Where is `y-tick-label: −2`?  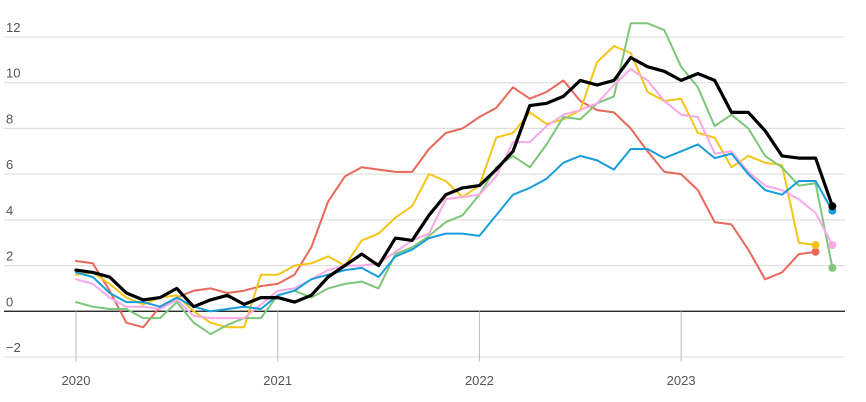 y-tick-label: −2 is located at coordinates (13, 347).